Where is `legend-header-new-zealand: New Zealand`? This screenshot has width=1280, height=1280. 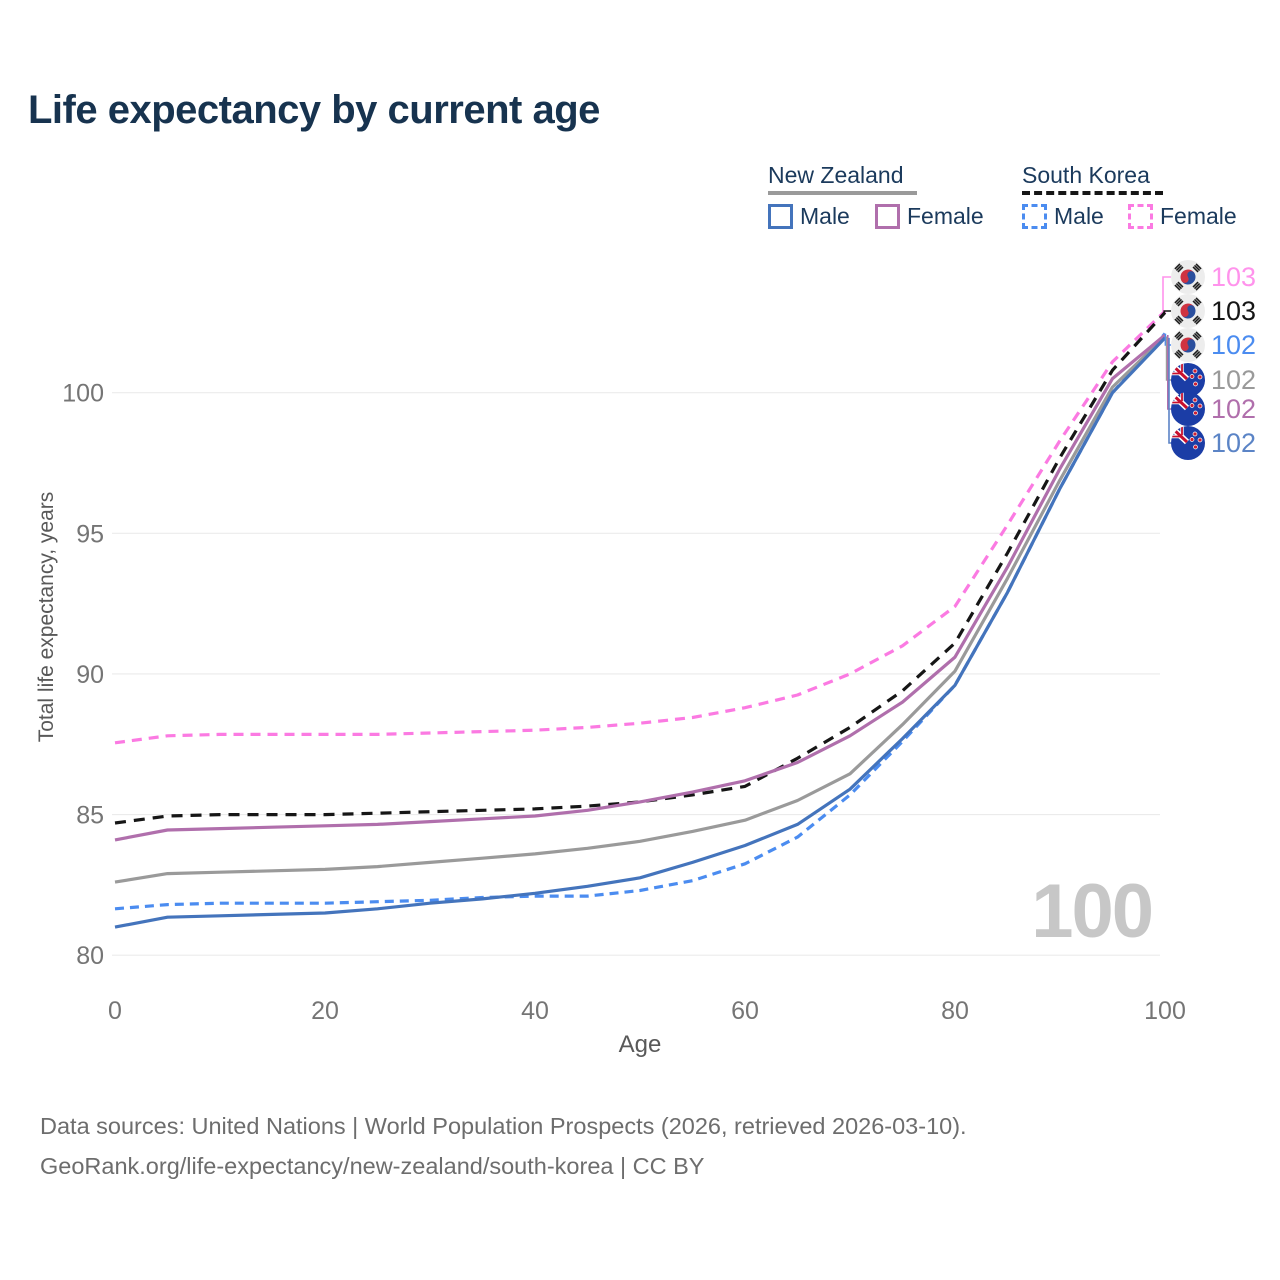
legend-header-new-zealand: New Zealand is located at coordinates (836, 175).